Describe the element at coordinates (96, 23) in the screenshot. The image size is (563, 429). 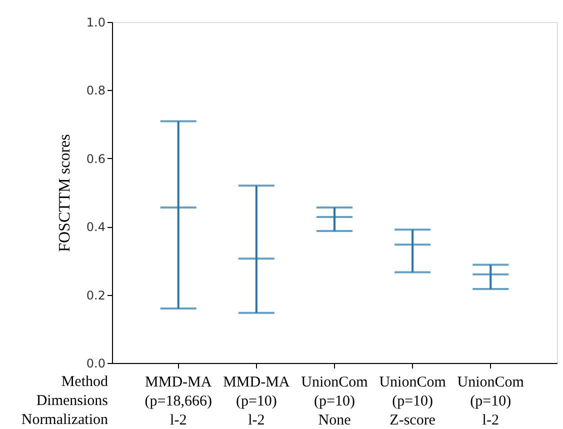
I see `y-tick-label: 1.0` at that location.